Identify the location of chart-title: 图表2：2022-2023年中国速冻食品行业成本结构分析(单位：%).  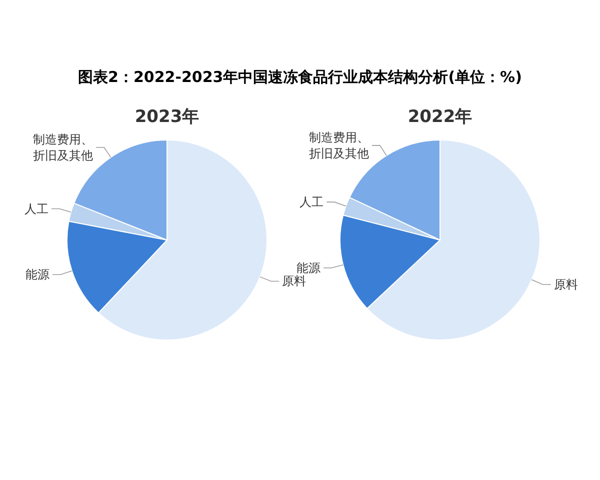
(300, 77).